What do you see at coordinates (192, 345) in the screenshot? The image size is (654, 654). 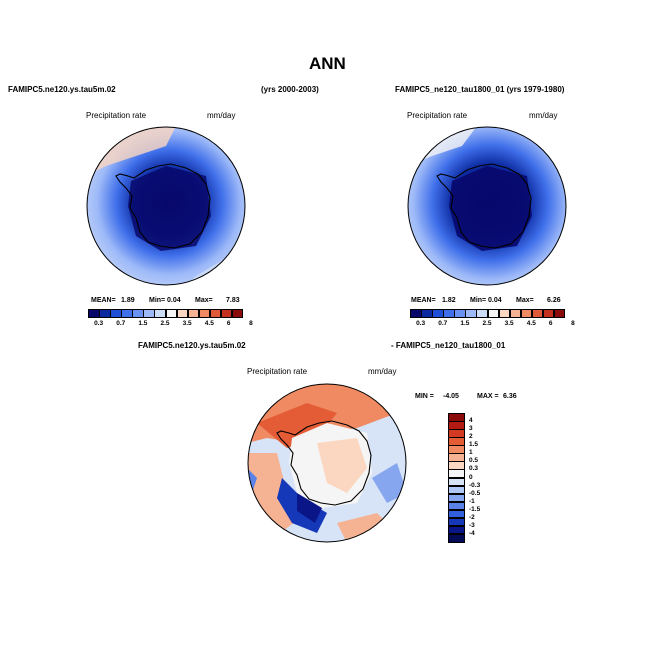 I see `diff-case-a: FAMIPC5.ne120.ys.tau5m.02` at bounding box center [192, 345].